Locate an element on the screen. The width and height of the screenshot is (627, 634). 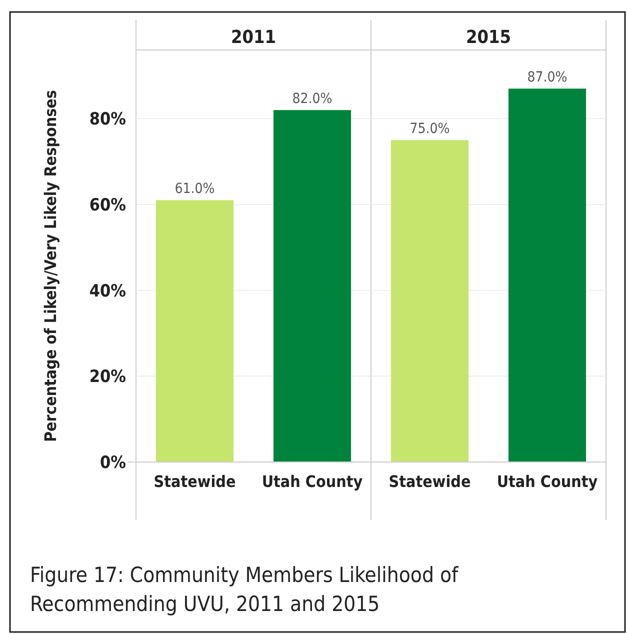
chart-title: 2015 is located at coordinates (489, 37).